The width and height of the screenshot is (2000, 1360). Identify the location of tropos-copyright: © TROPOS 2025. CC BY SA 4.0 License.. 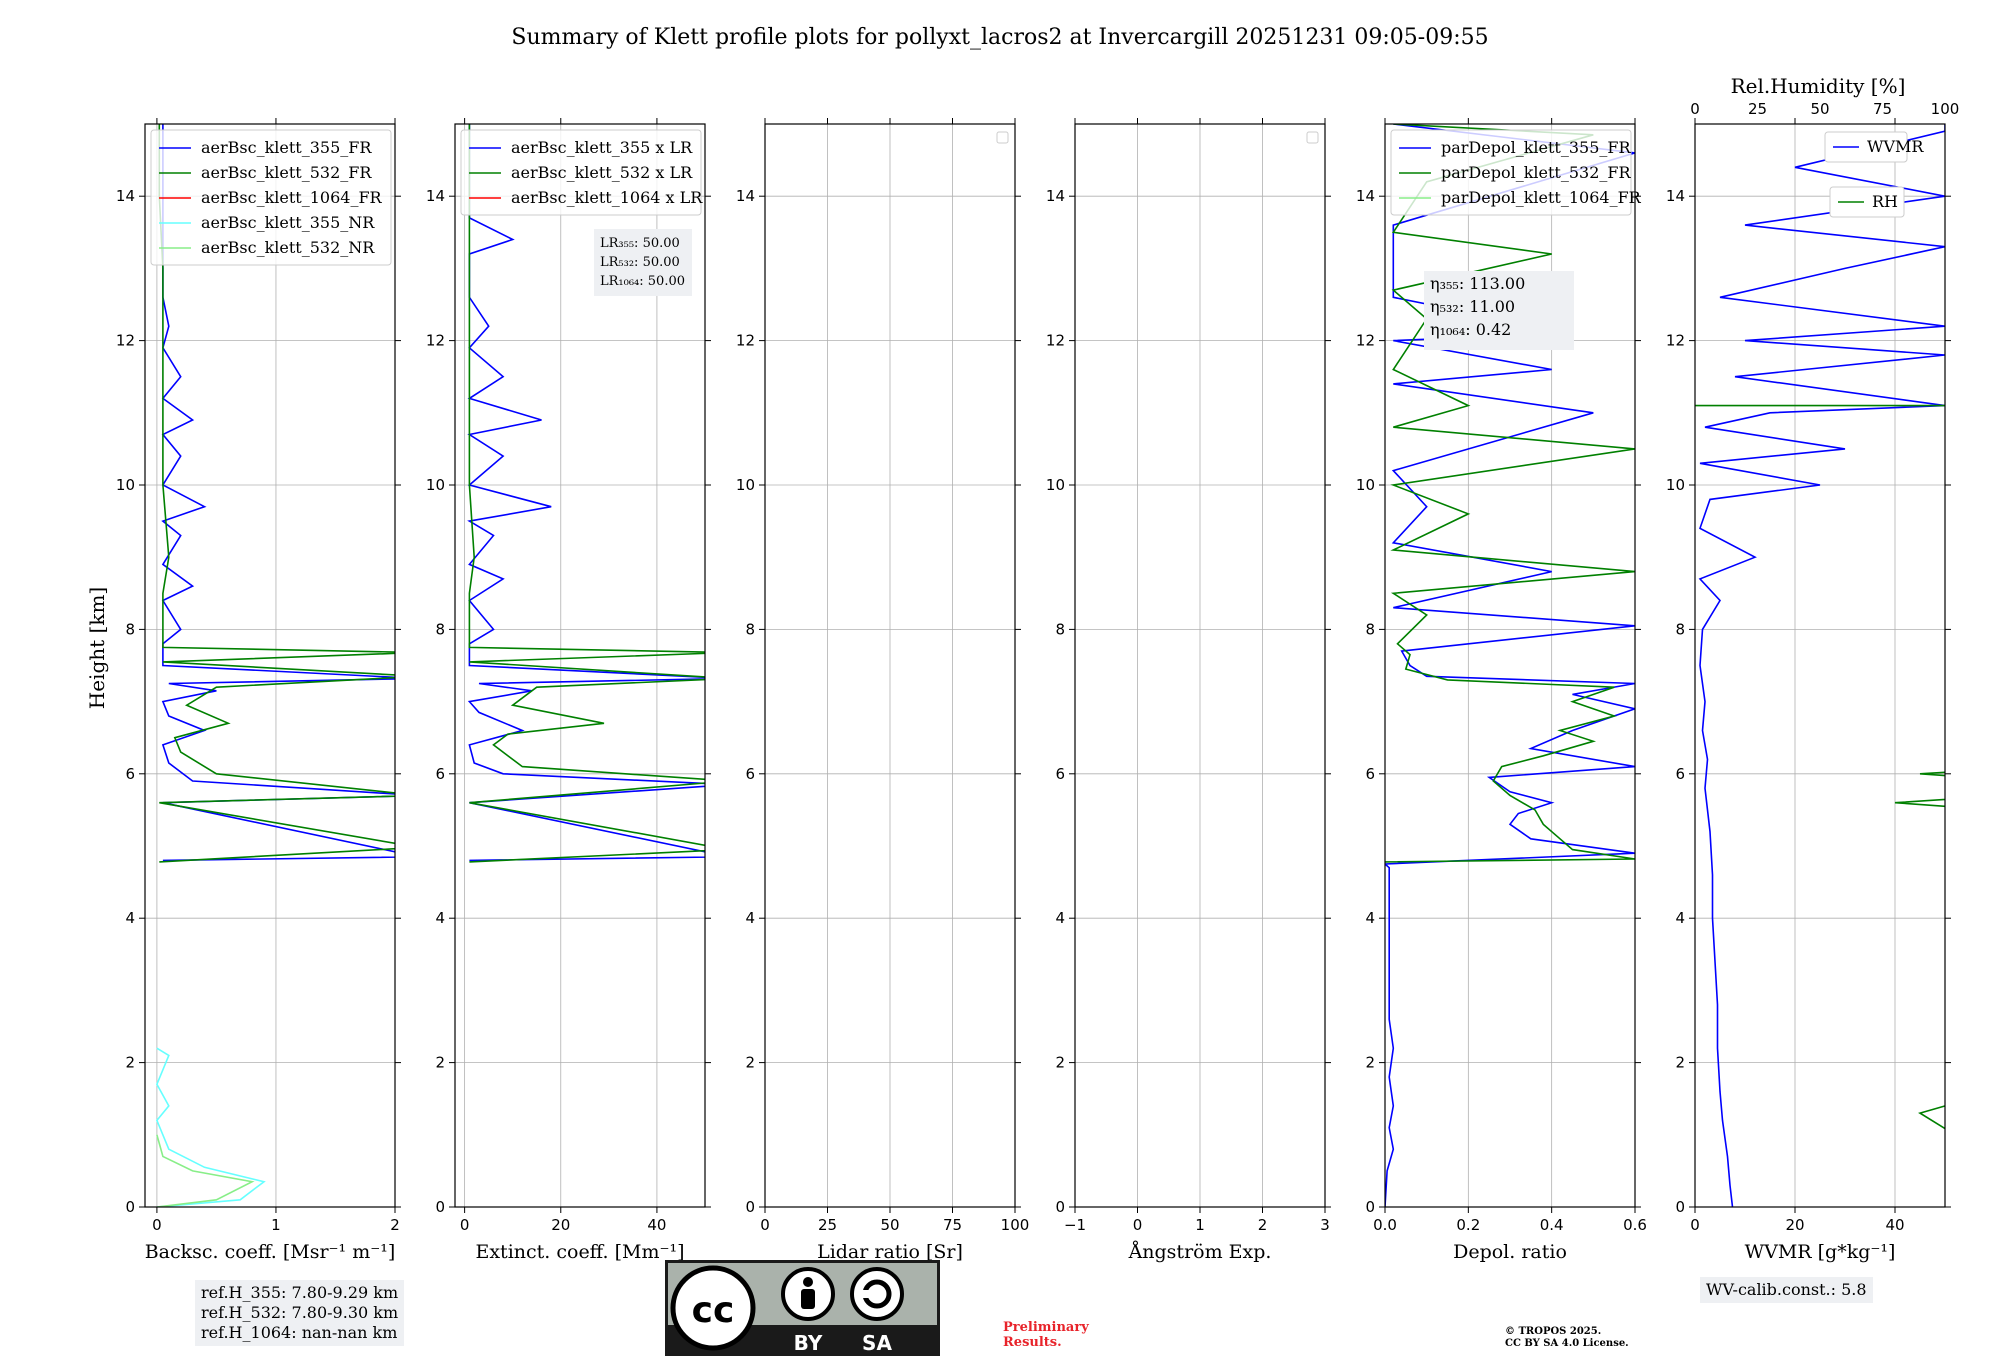
(1567, 1338).